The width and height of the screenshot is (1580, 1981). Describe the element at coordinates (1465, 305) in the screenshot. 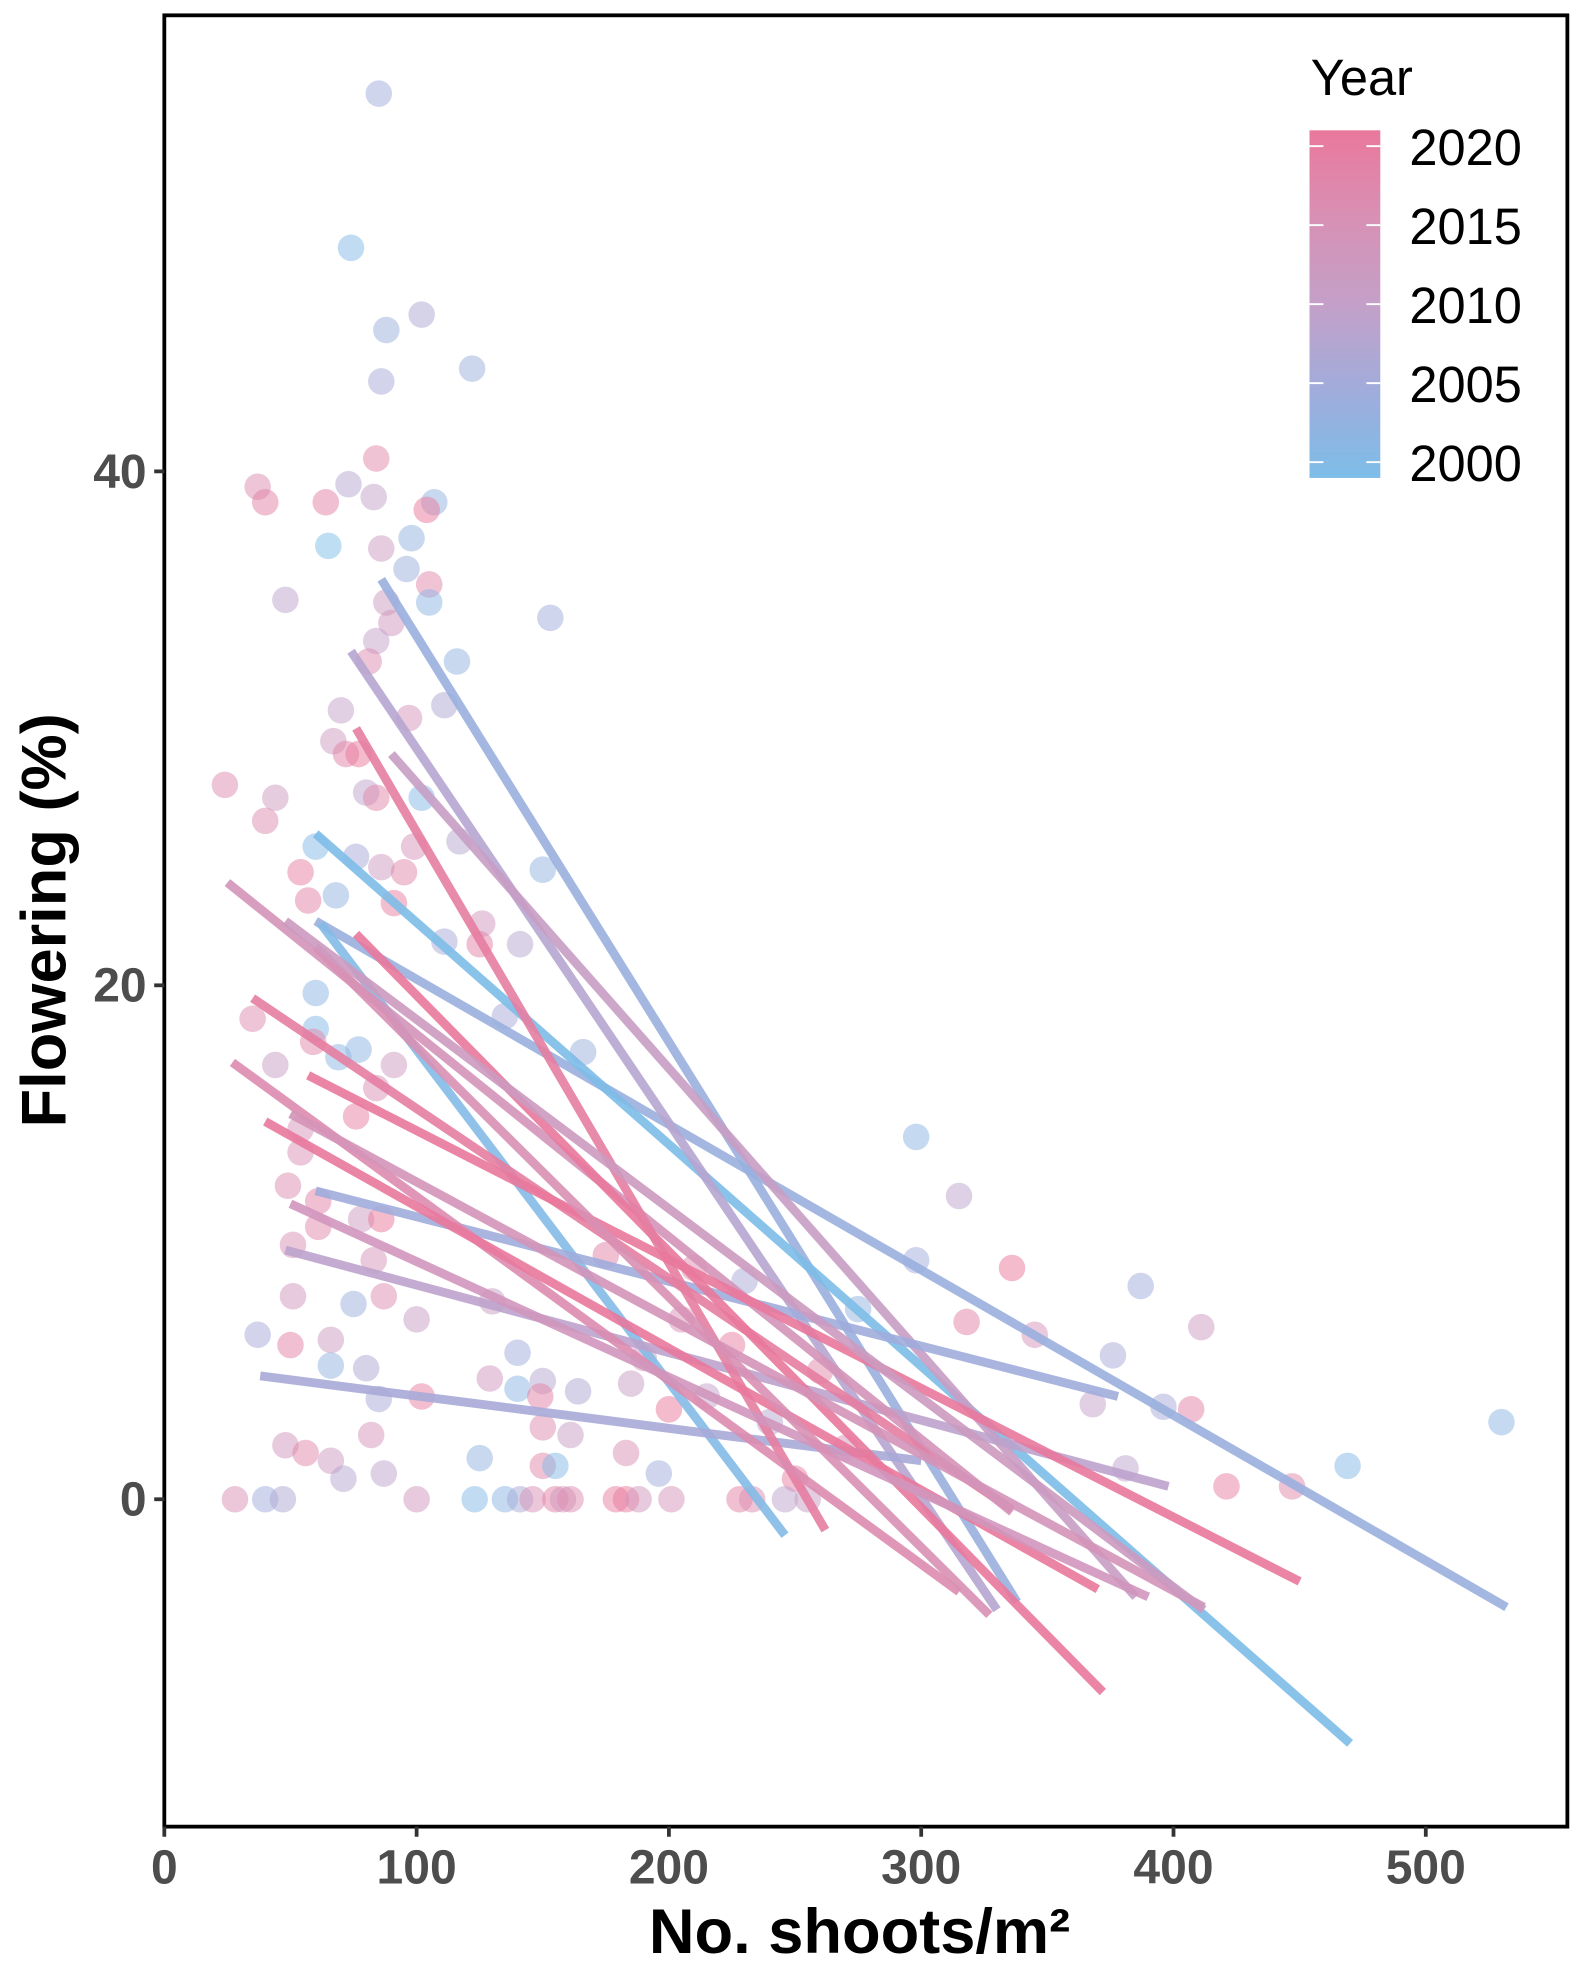

I see `legend-label: 2010` at that location.